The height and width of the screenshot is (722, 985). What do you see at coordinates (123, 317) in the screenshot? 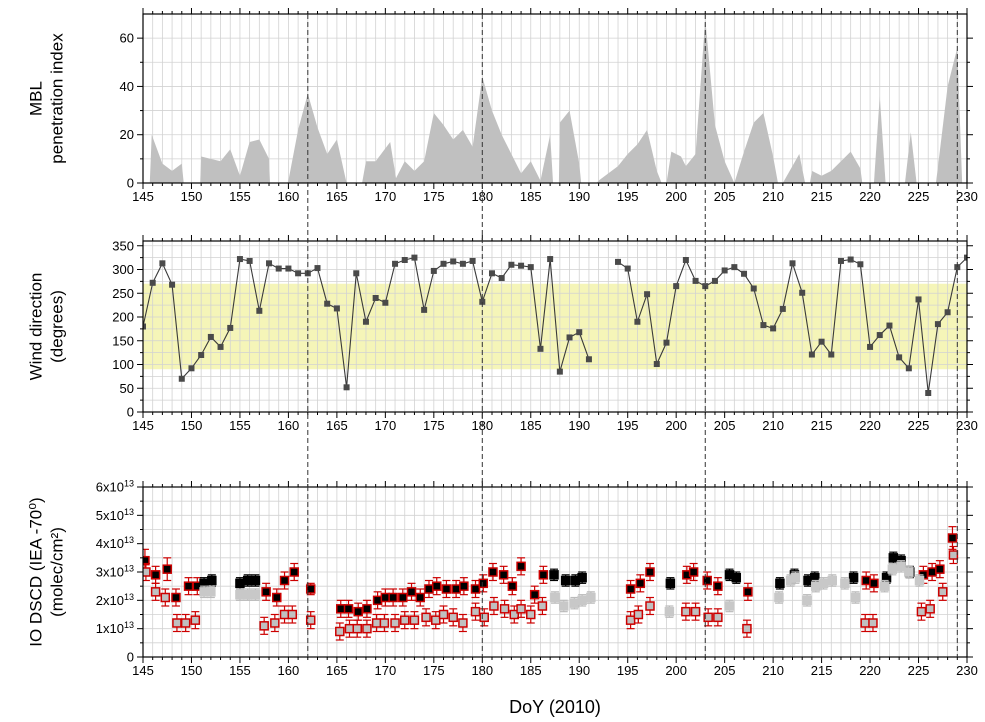
I see `y-tick-label: 200` at bounding box center [123, 317].